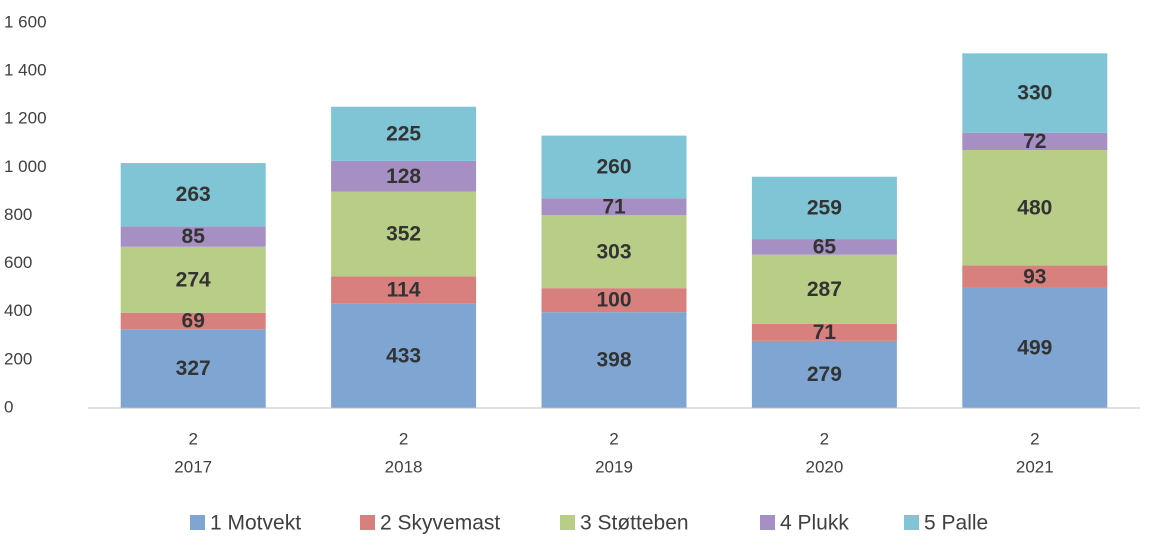 Image resolution: width=1159 pixels, height=544 pixels. I want to click on x-tick-label: 2019, so click(614, 466).